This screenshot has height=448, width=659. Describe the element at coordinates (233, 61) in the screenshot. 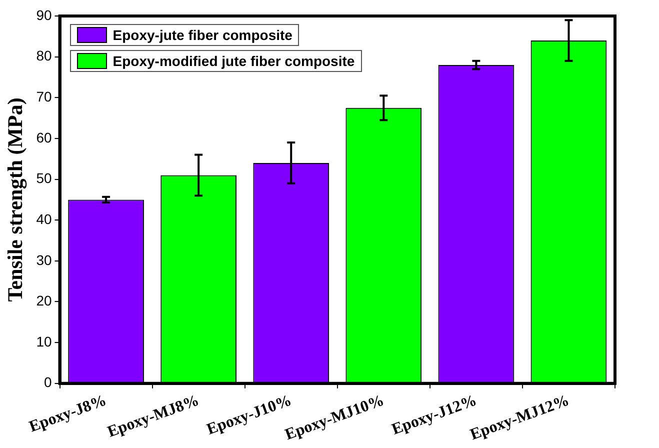

I see `legend-label: Epoxy-modified jute fiber composite` at that location.